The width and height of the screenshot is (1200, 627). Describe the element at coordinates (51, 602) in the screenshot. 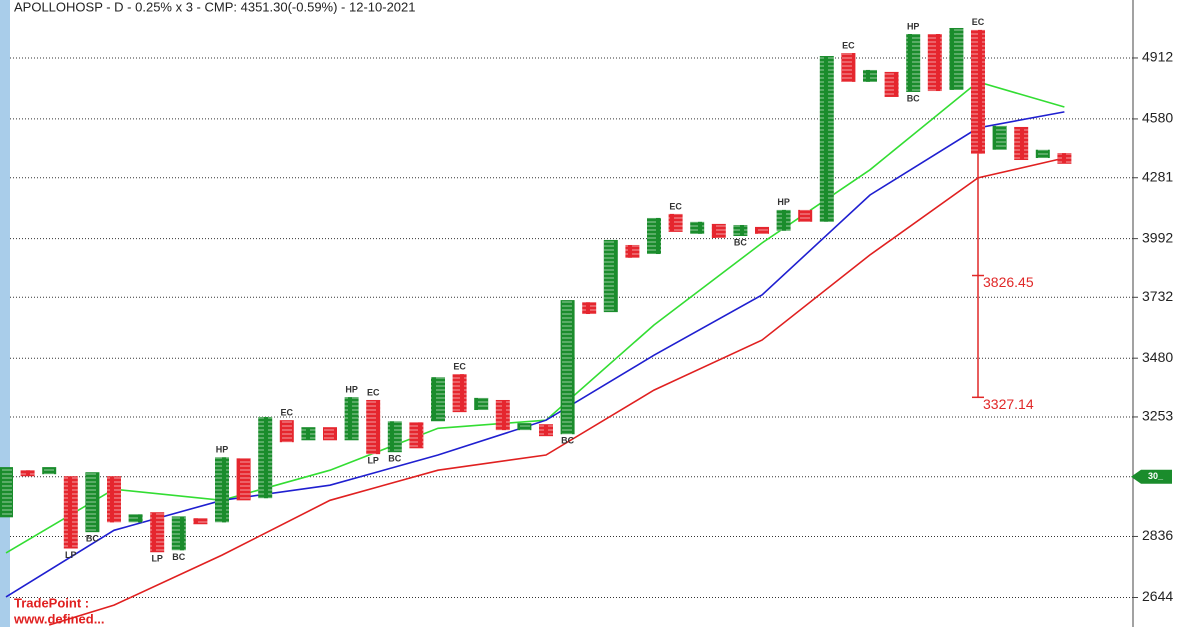

I see `watermark: TradePoint :` at that location.